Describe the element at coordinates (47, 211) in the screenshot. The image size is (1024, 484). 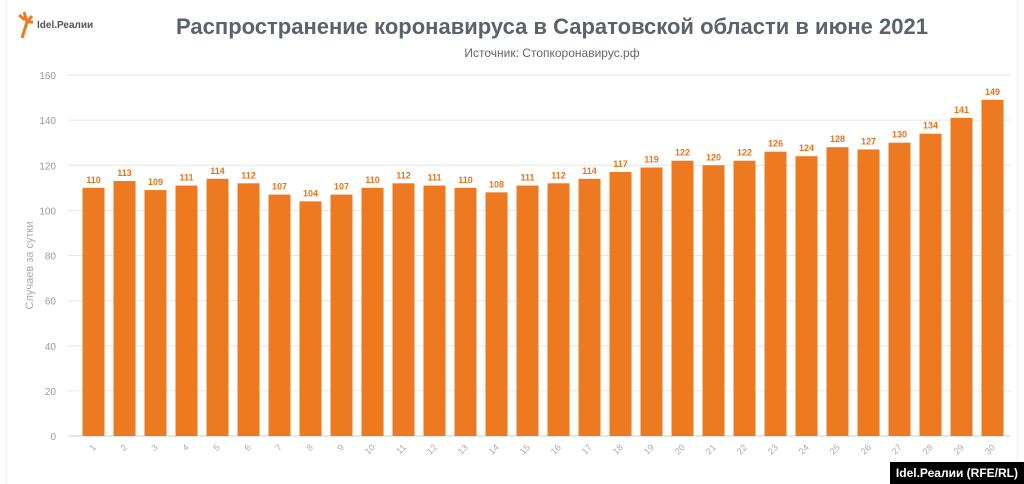
I see `y-tick-label: 100` at that location.